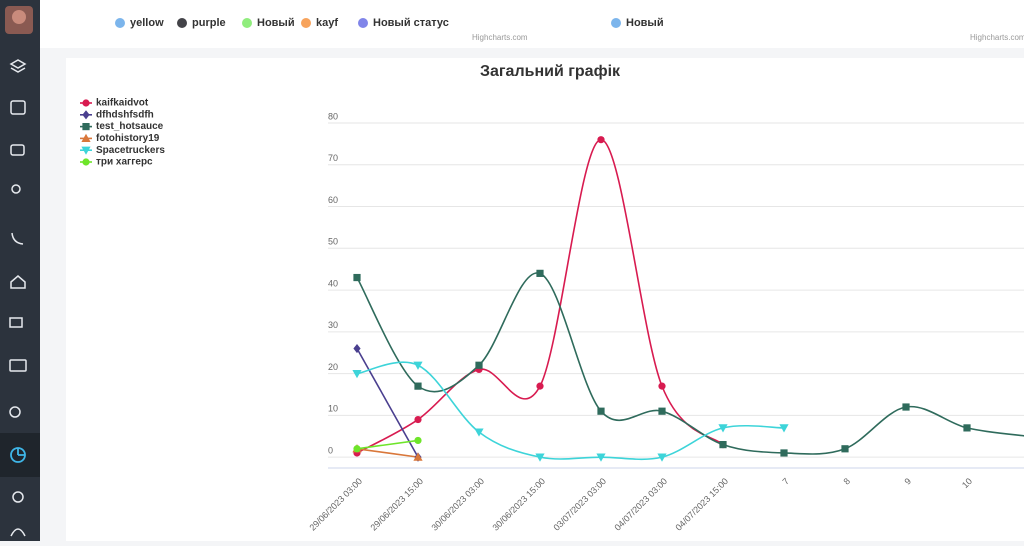 This screenshot has height=546, width=1024. I want to click on y-tick-label: 10, so click(333, 409).